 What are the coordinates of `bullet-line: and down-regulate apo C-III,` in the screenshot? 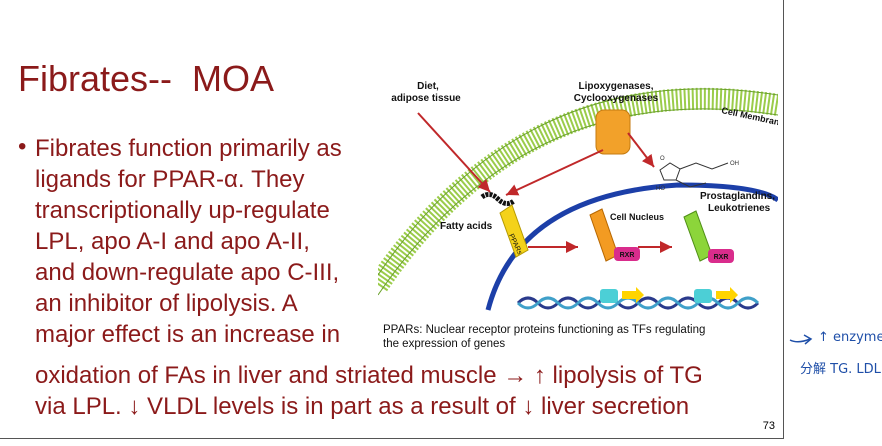 It's located at (187, 272).